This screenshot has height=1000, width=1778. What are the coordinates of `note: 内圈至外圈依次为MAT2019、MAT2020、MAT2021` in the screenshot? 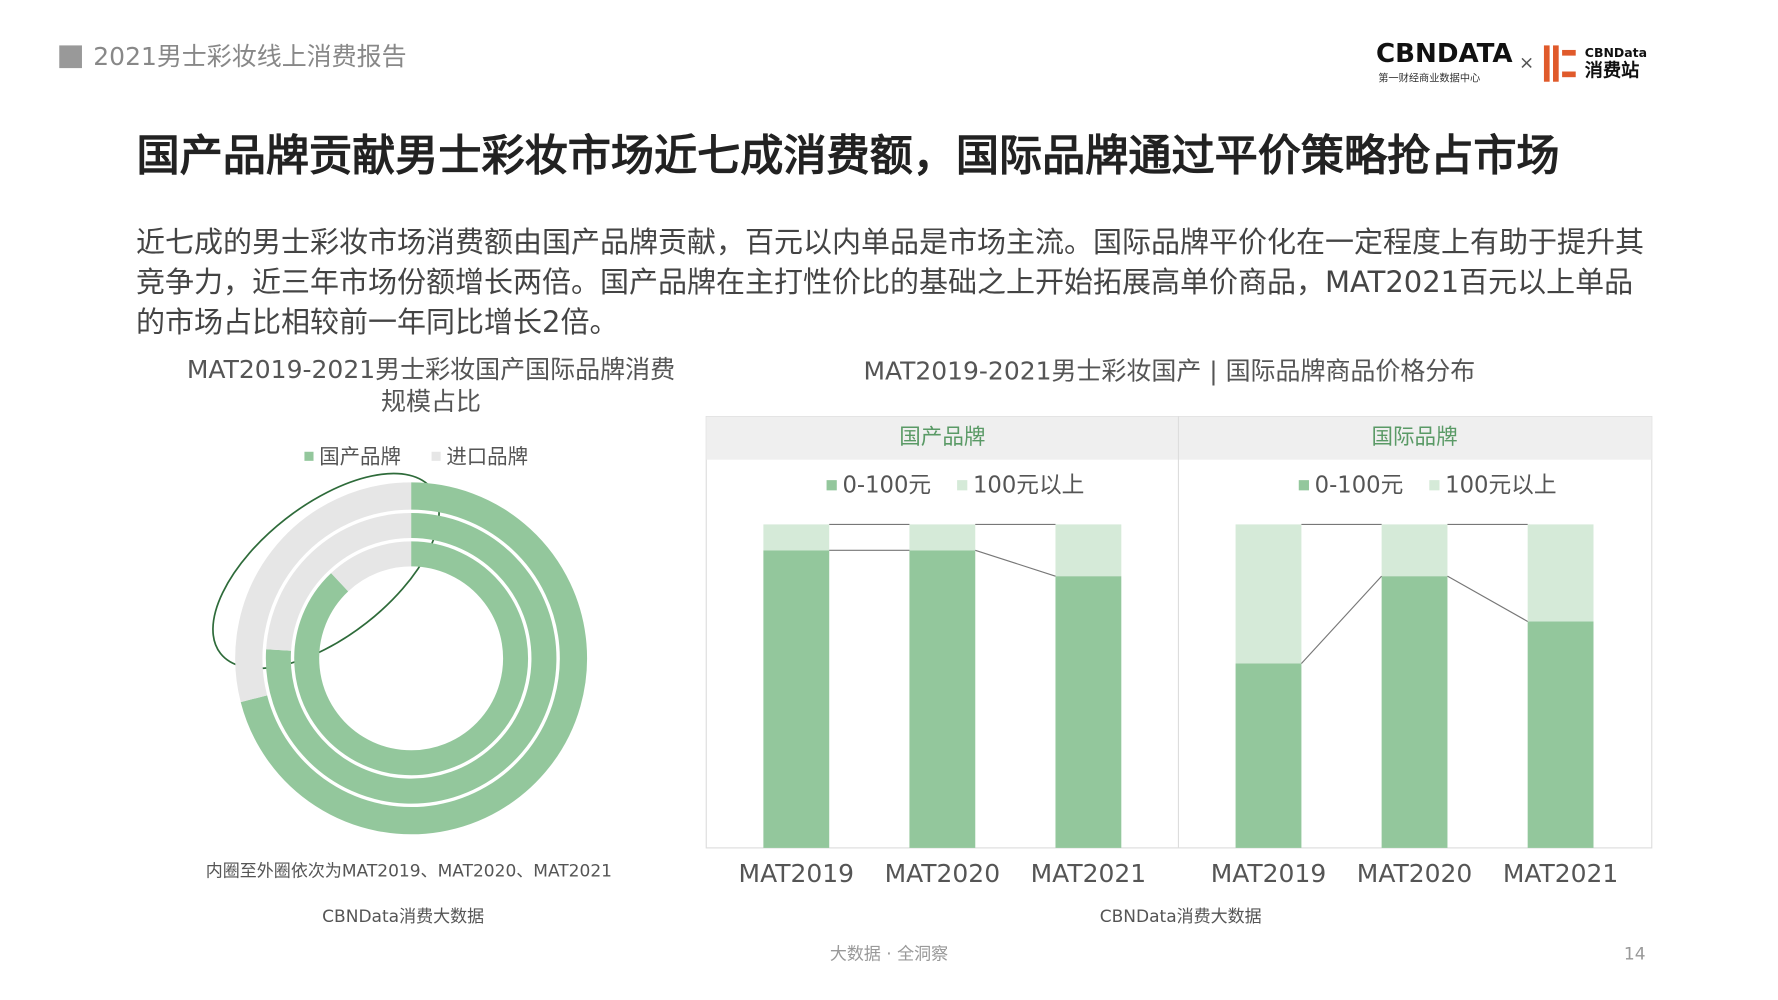 It's located at (409, 872).